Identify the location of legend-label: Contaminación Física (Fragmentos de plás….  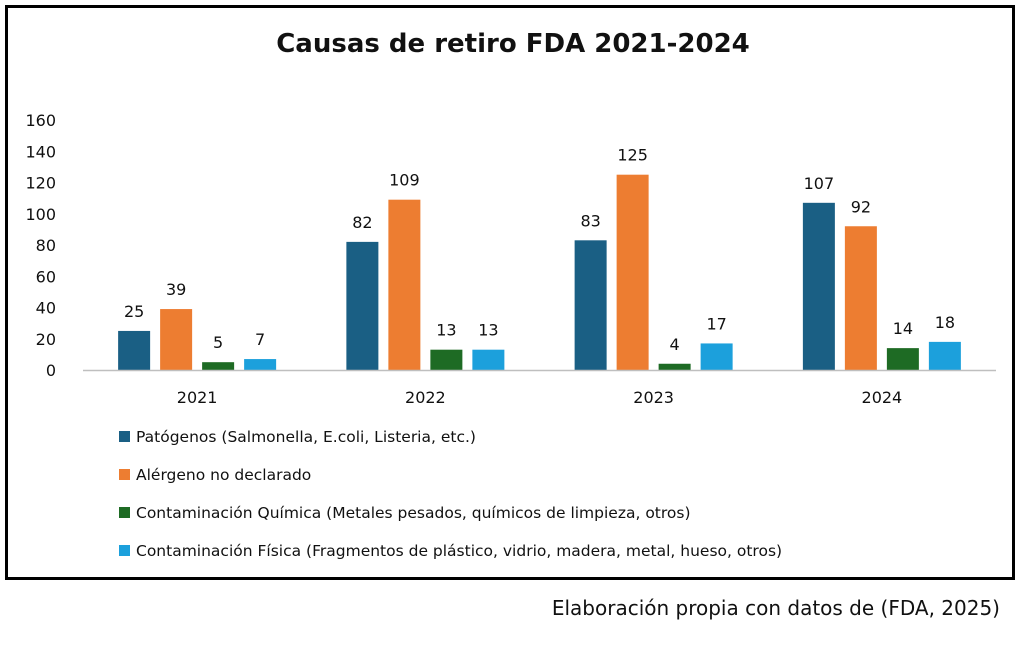
(459, 551).